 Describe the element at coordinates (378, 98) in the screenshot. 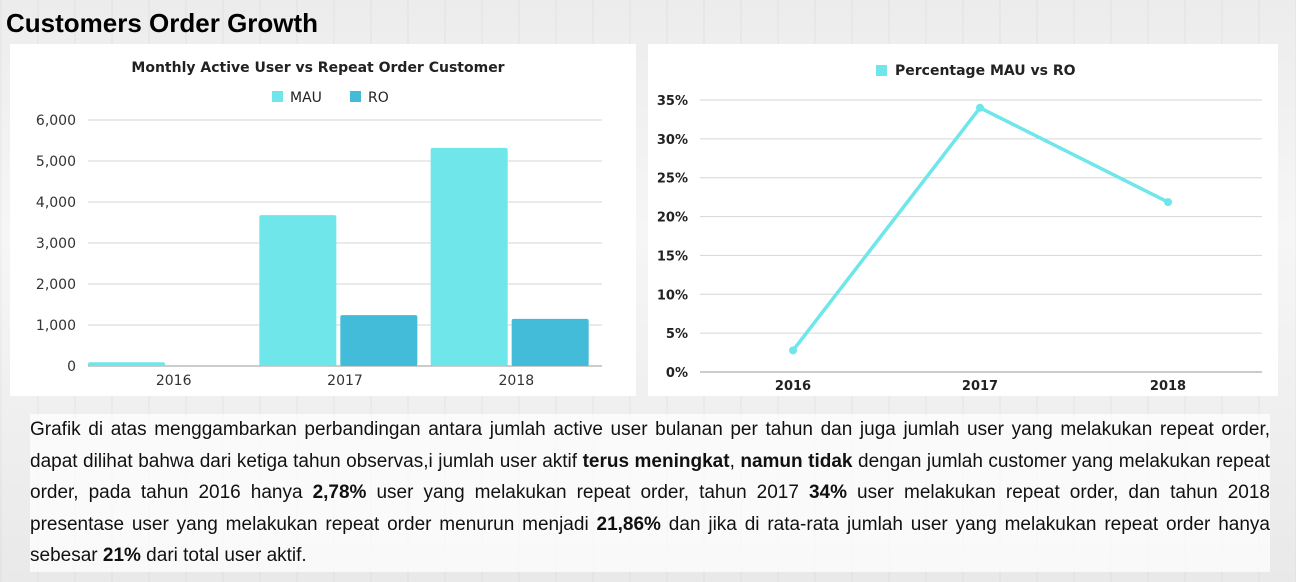

I see `legend-label-ro: RO` at that location.